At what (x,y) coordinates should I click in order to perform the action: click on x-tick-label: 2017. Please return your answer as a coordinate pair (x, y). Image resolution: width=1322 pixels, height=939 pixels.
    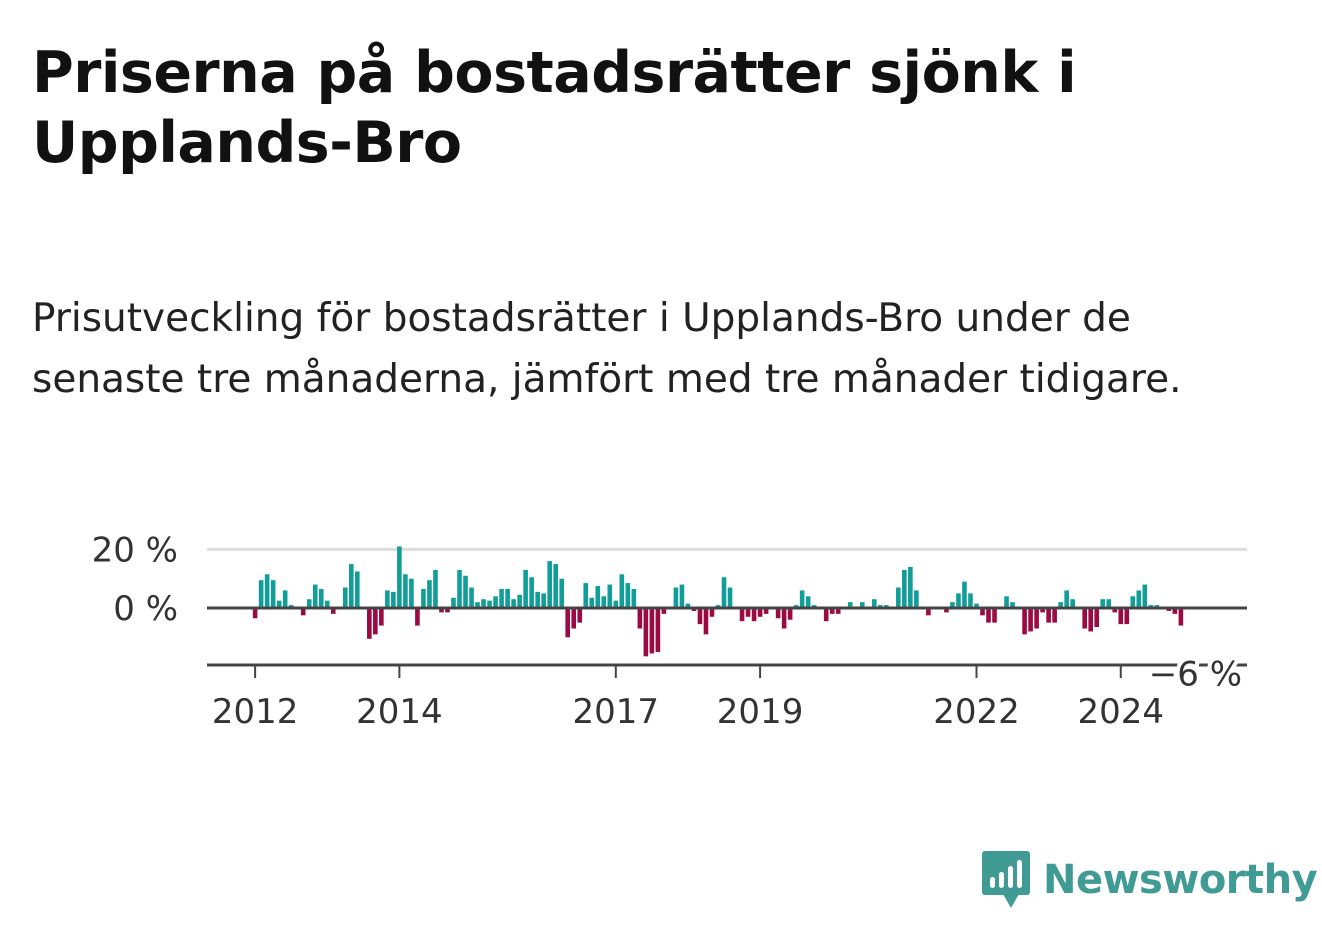
    Looking at the image, I should click on (616, 712).